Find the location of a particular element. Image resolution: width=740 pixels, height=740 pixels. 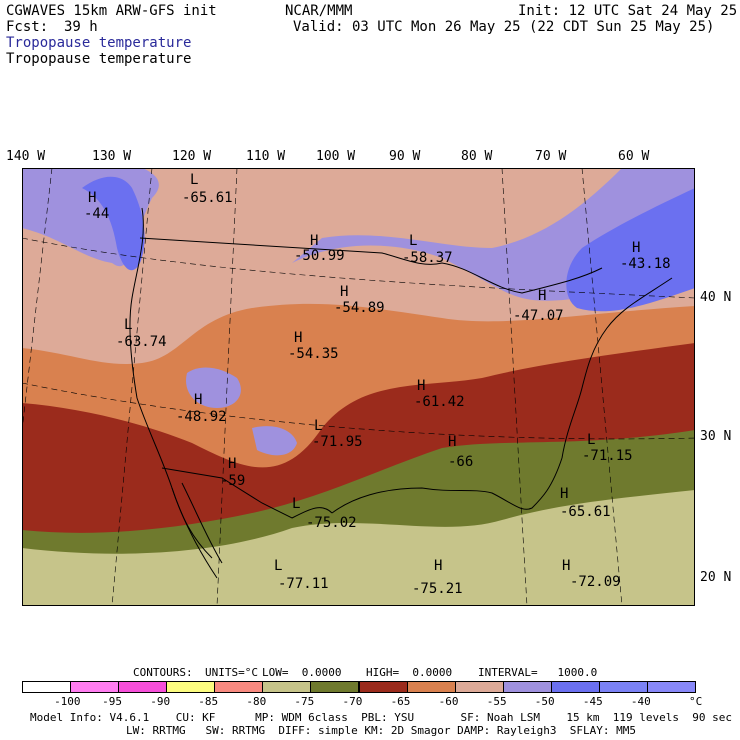

gulf-coastline is located at coordinates (447, 485).